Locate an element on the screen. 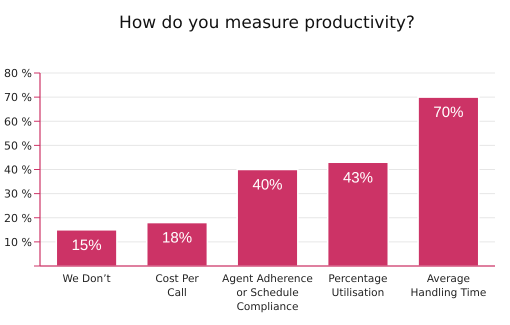 Image resolution: width=510 pixels, height=325 pixels. chart-title: How do you measure productivity? is located at coordinates (267, 23).